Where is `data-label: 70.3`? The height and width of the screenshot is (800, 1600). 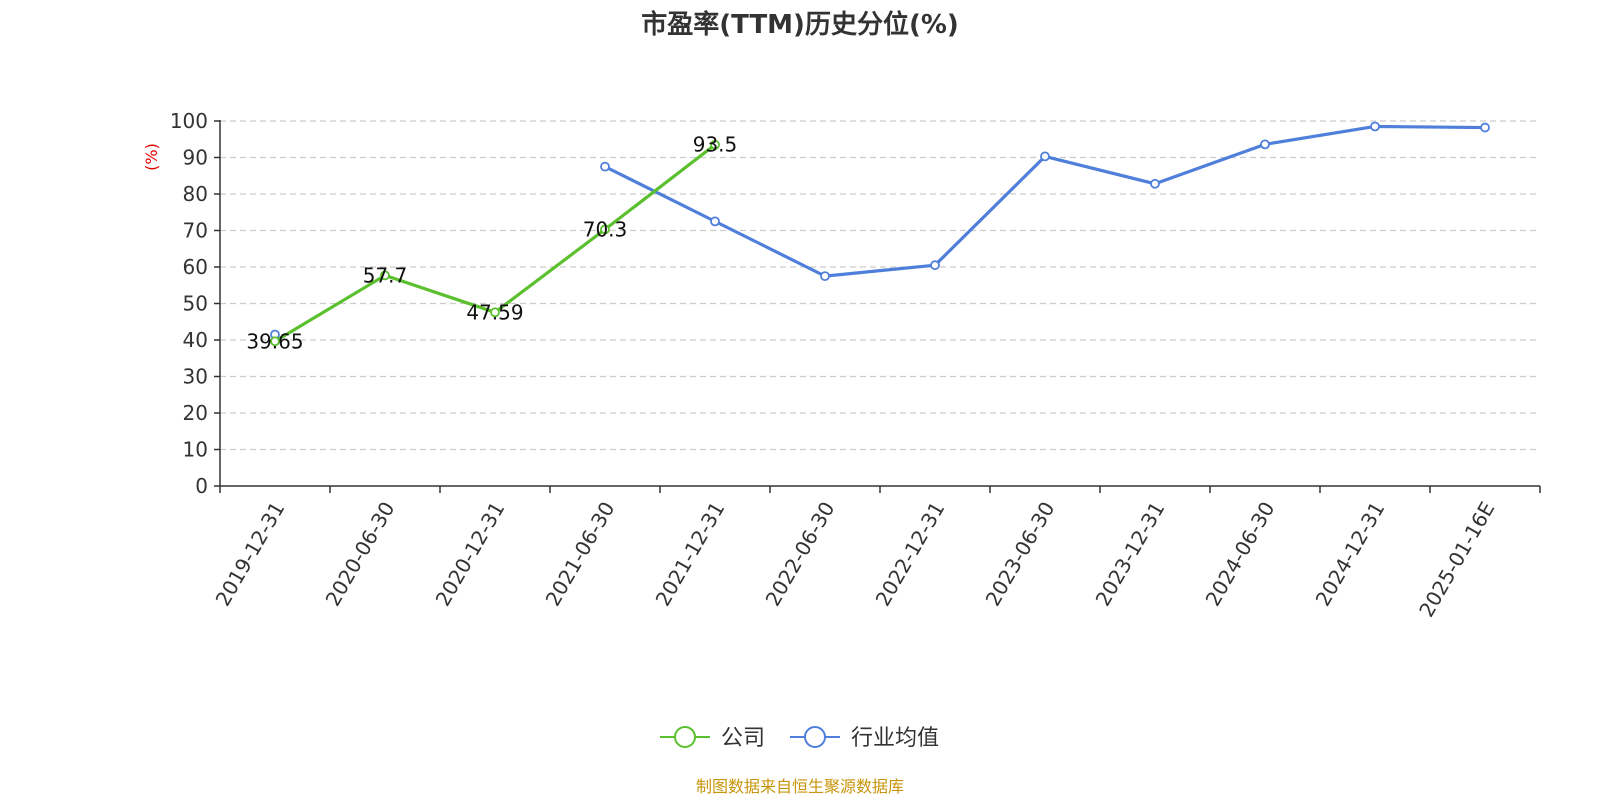
data-label: 70.3 is located at coordinates (605, 229).